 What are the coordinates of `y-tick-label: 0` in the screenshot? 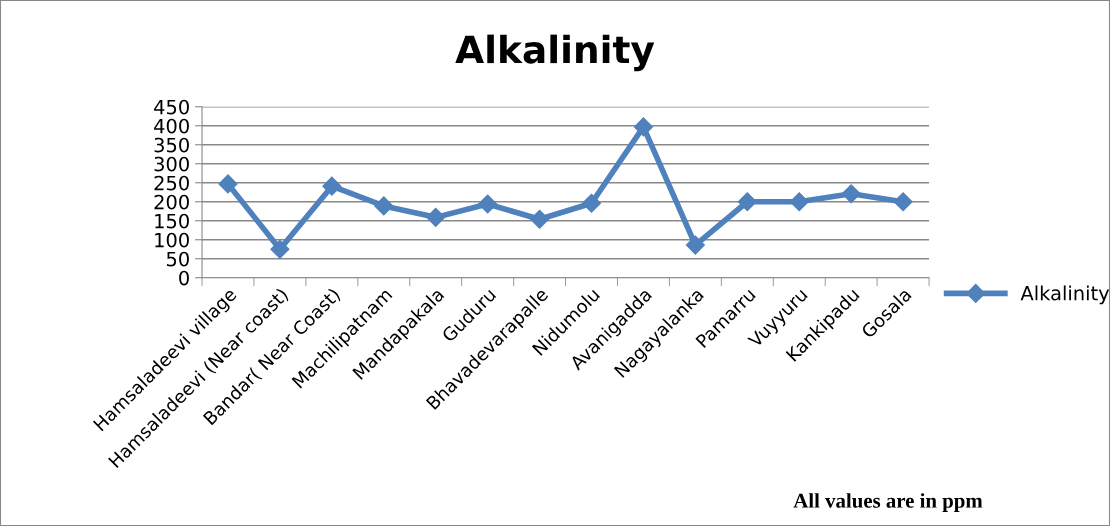 It's located at (184, 278).